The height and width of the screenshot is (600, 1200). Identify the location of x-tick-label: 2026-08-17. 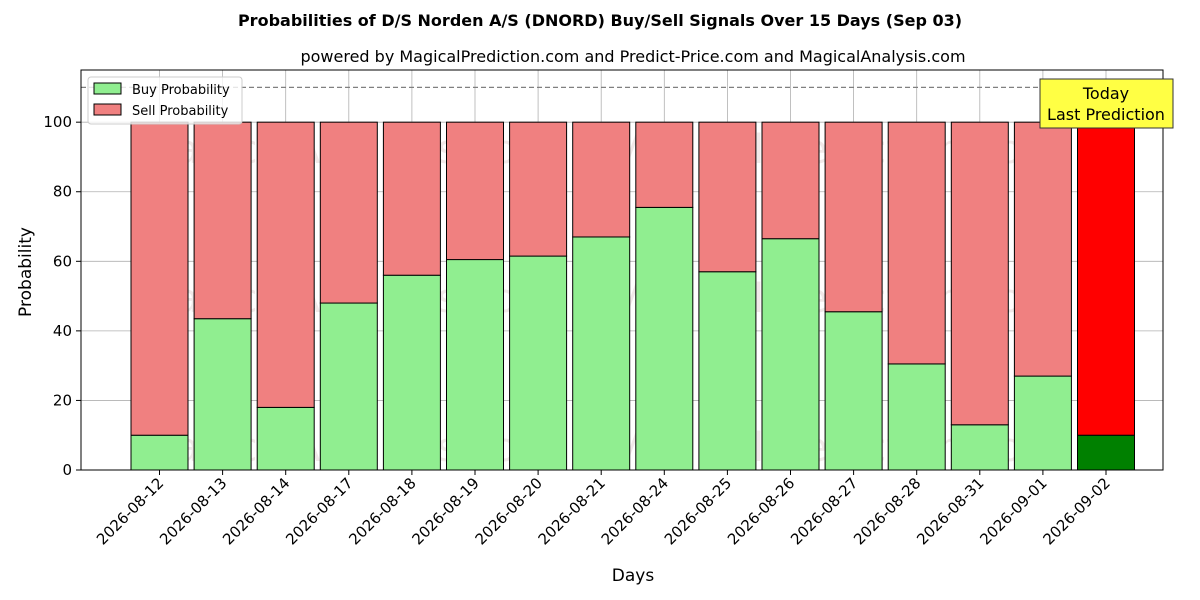
(319, 511).